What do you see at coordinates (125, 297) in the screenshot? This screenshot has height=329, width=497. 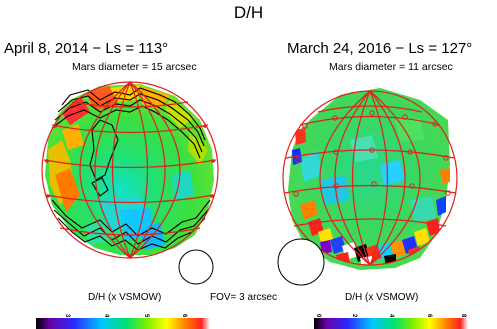 I see `left-colorbar-label: D/H (x VSMOW)` at bounding box center [125, 297].